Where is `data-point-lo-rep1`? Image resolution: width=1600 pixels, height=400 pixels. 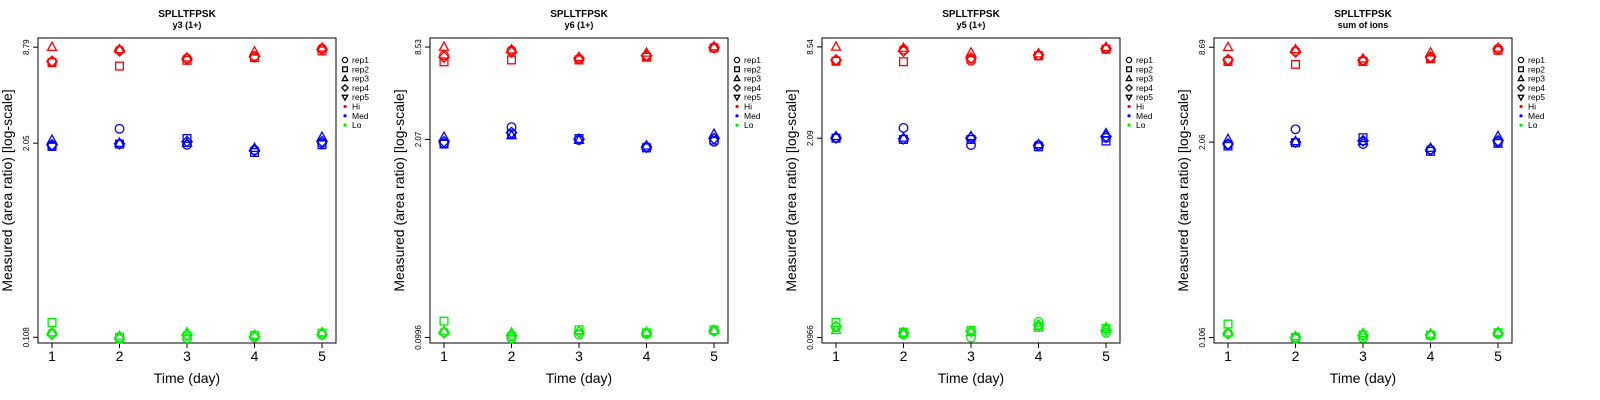
data-point-lo-rep1 is located at coordinates (971, 337).